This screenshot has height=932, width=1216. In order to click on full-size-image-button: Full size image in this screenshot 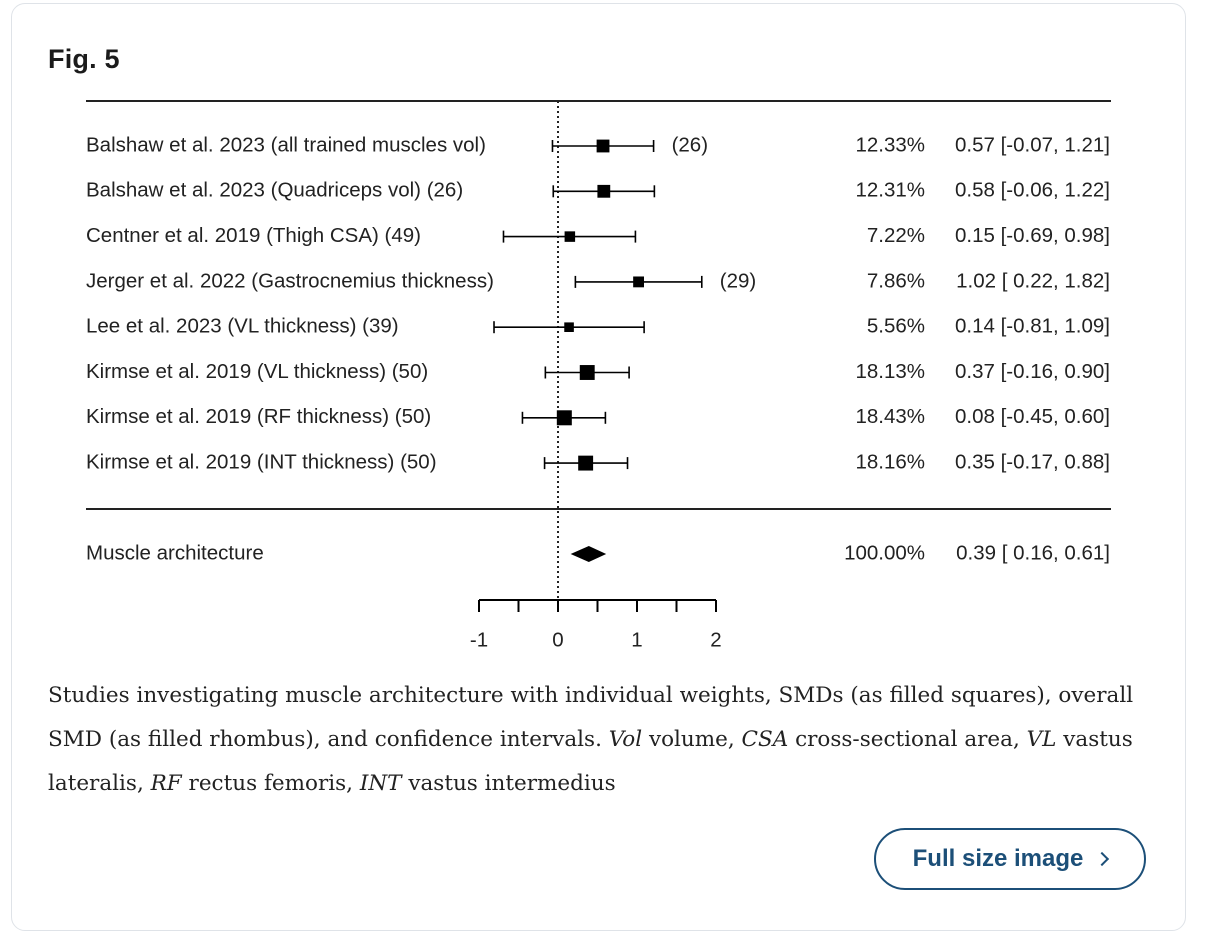, I will do `click(1010, 859)`.